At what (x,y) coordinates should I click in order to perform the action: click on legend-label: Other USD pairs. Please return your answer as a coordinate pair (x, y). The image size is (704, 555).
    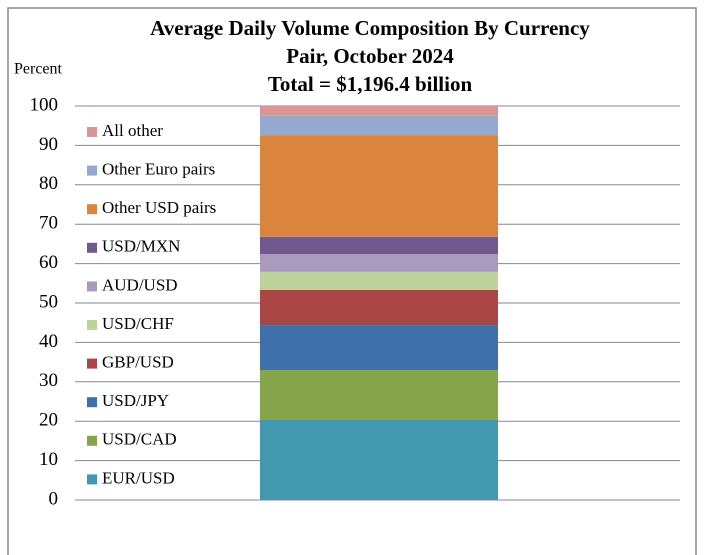
    Looking at the image, I should click on (159, 207).